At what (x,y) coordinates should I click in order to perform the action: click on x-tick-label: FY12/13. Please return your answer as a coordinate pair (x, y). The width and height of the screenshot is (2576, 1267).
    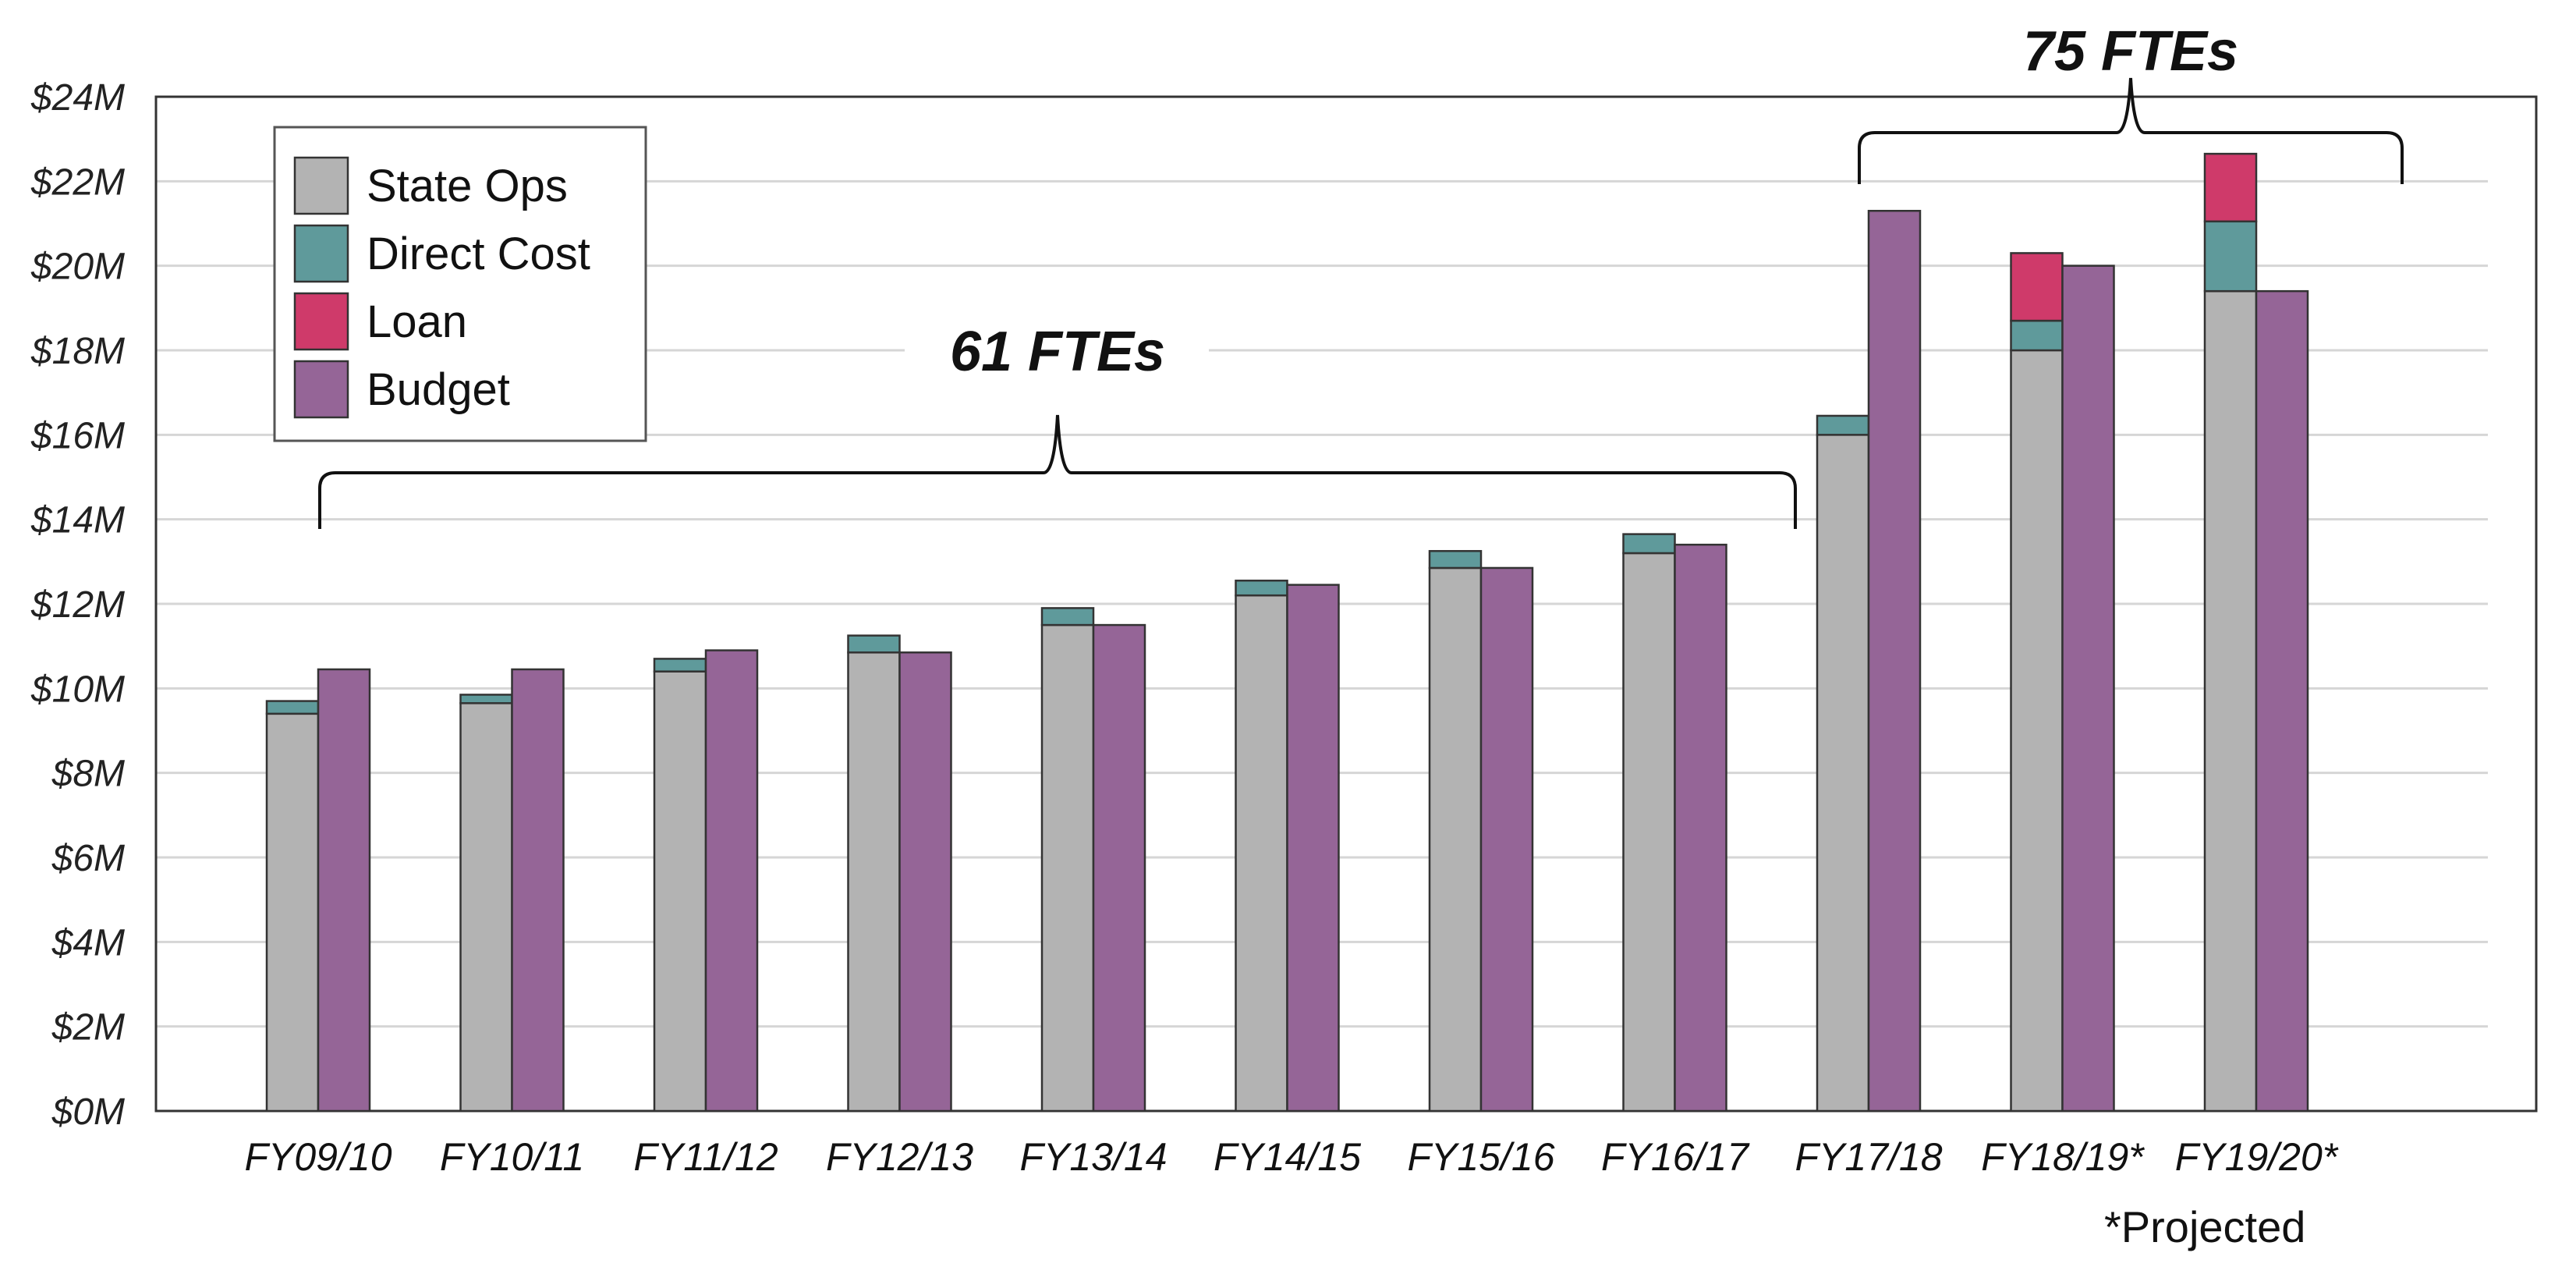
    Looking at the image, I should click on (899, 1157).